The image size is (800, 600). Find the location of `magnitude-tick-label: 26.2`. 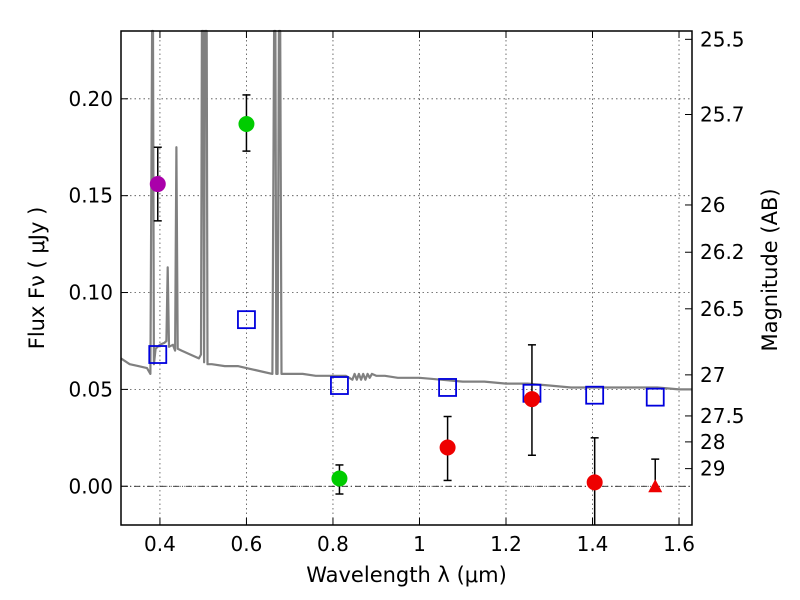

magnitude-tick-label: 26.2 is located at coordinates (722, 252).